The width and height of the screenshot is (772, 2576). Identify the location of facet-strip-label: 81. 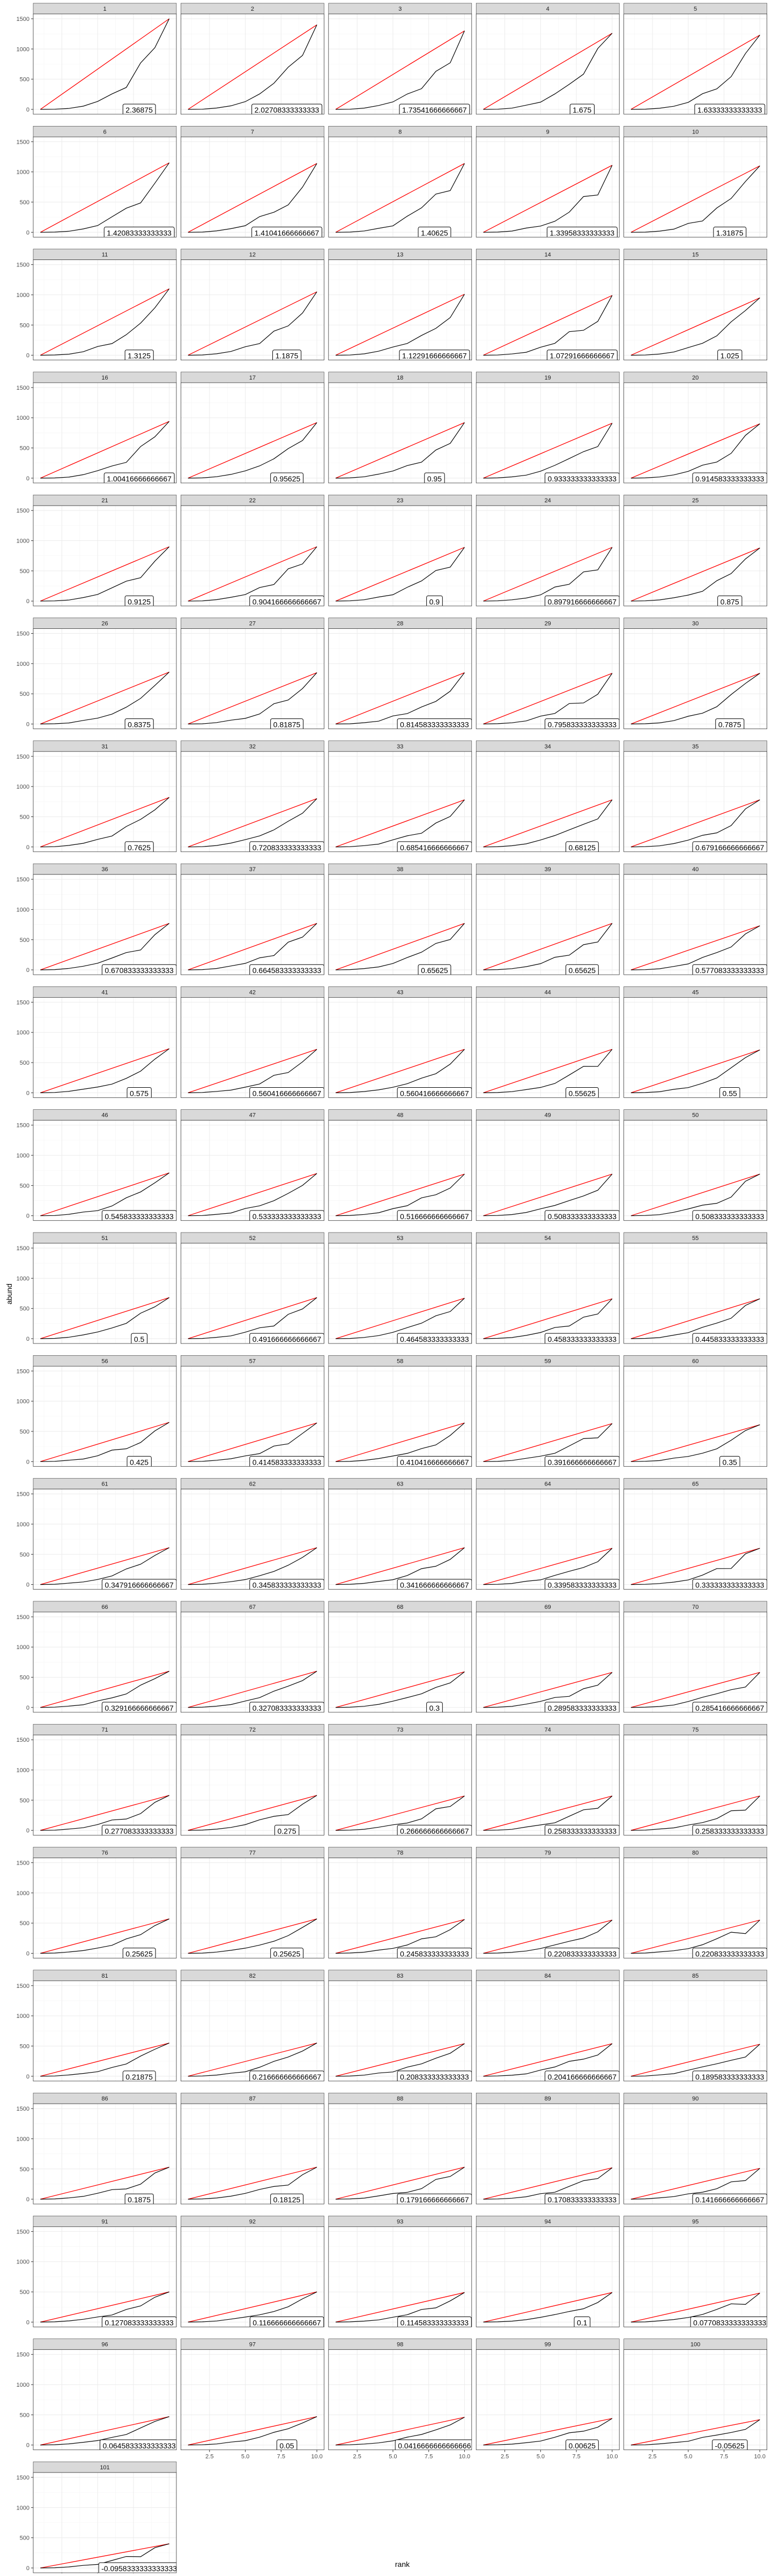
(104, 1976).